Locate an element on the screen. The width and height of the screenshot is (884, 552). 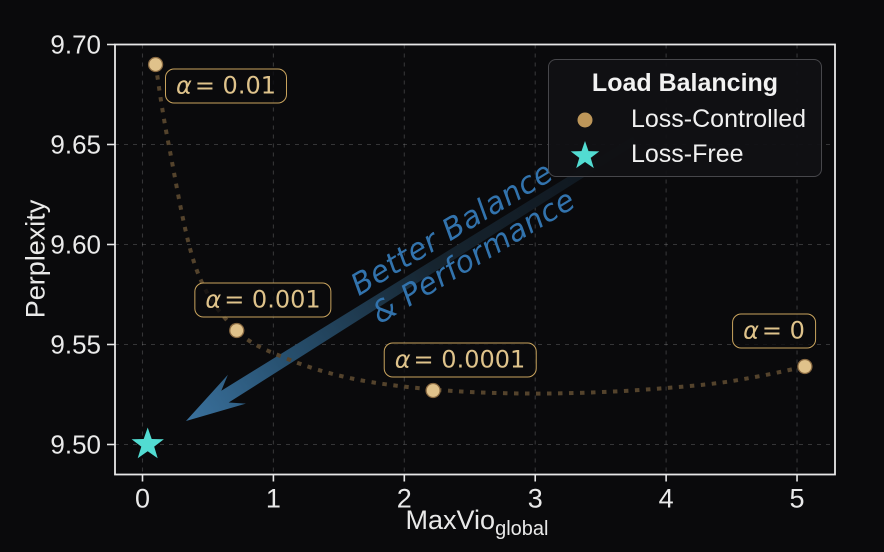
alpha-label-box: α = 0.01 is located at coordinates (226, 86).